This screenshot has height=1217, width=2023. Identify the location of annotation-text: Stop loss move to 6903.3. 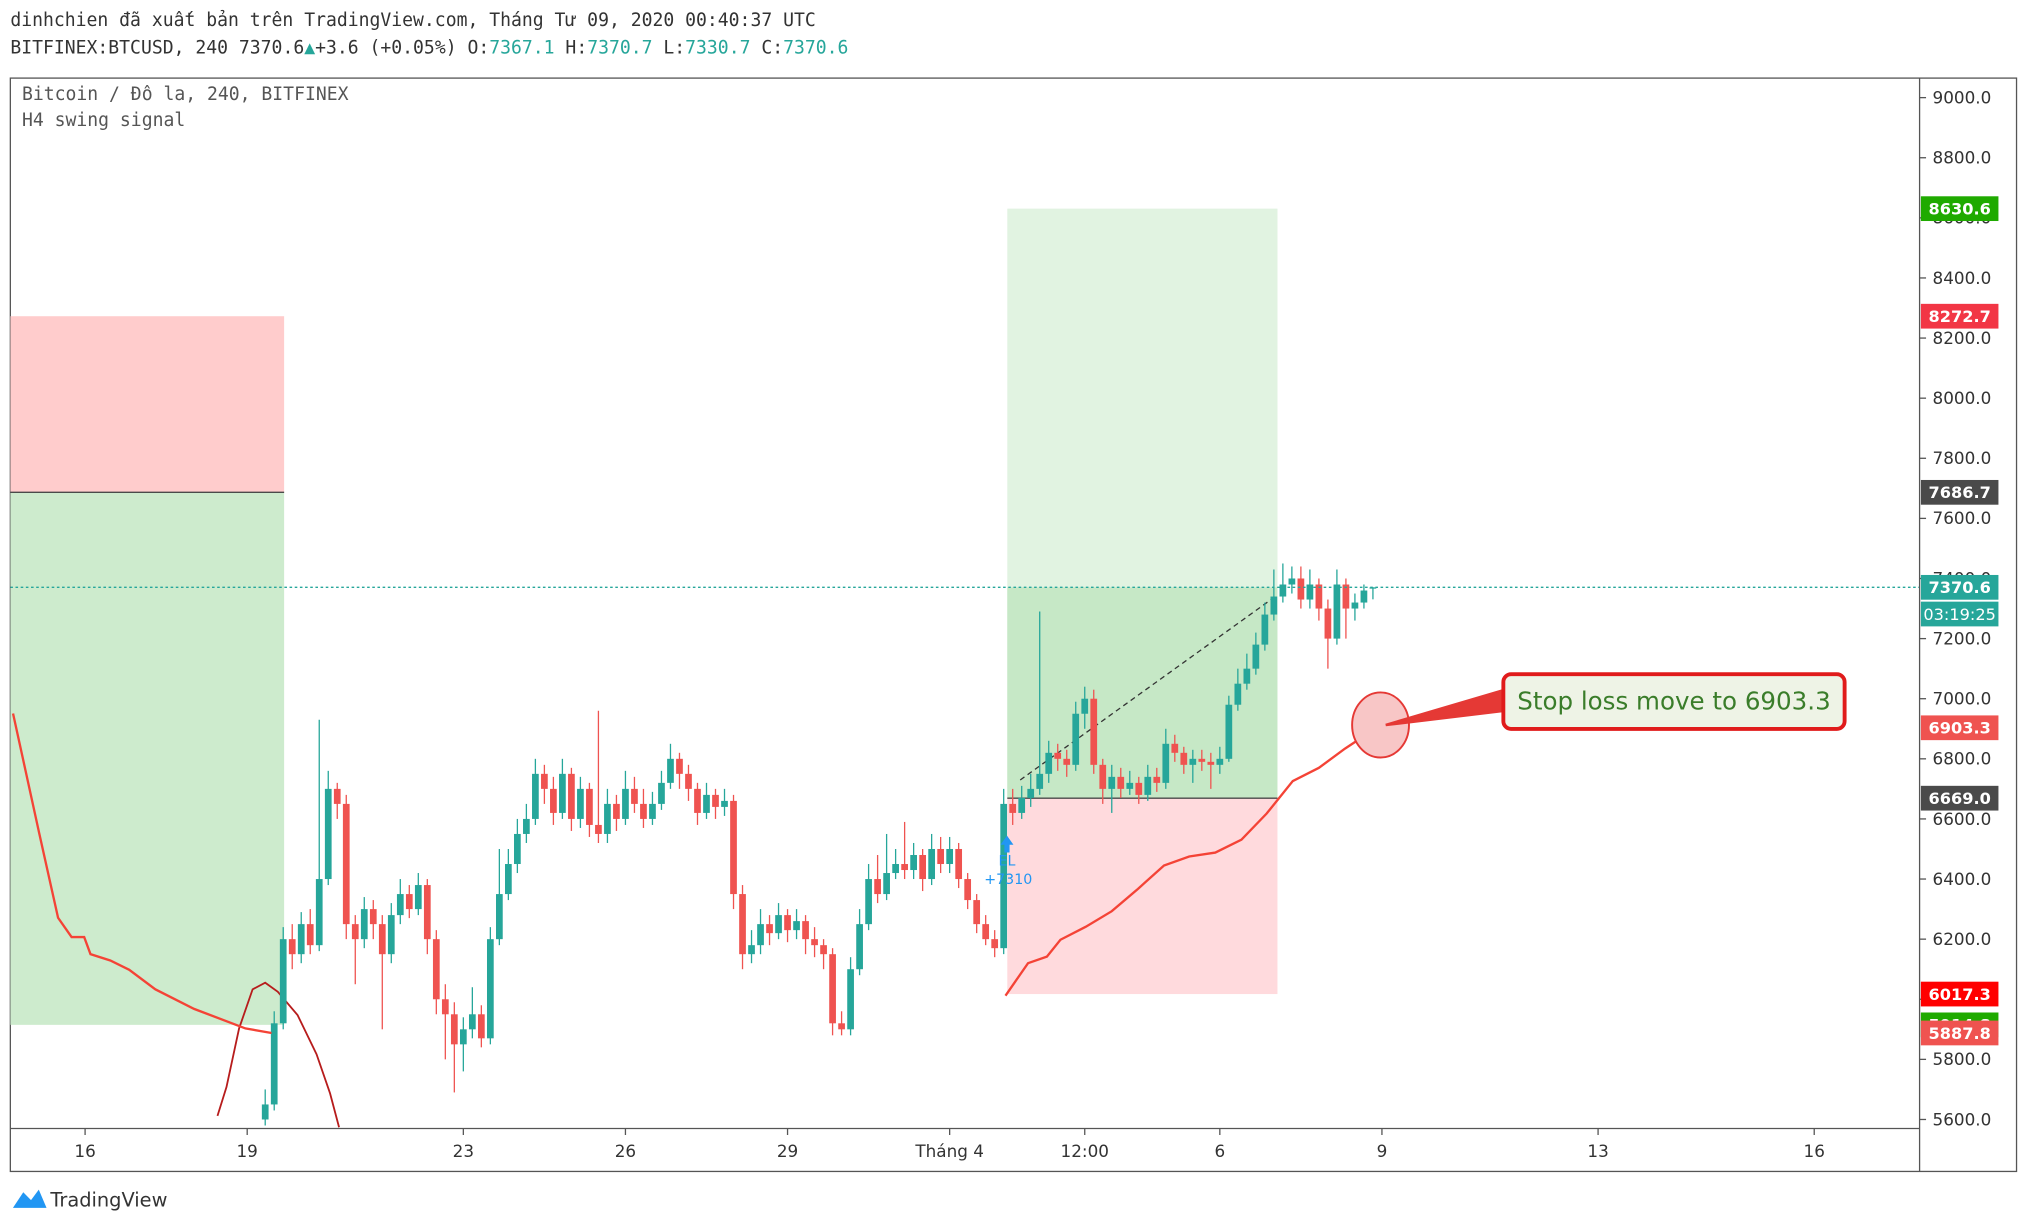
(1673, 700).